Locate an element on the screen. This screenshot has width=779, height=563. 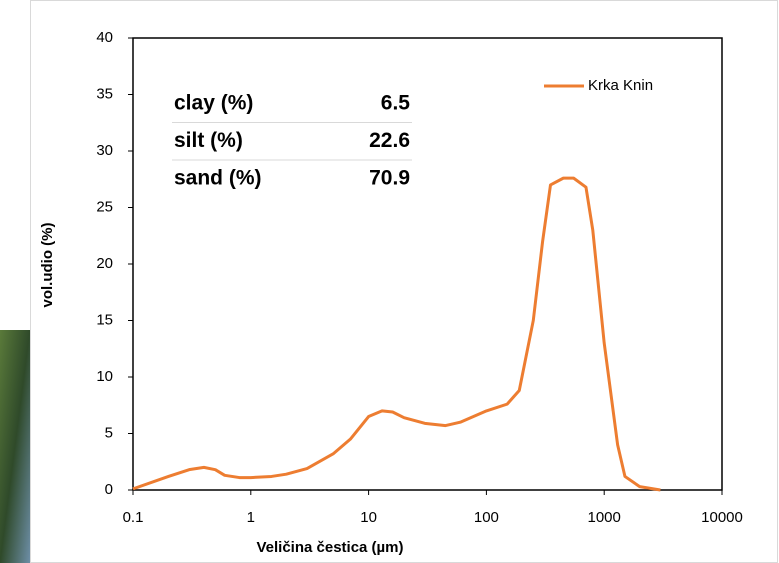
y-tick-label: 35 is located at coordinates (104, 93).